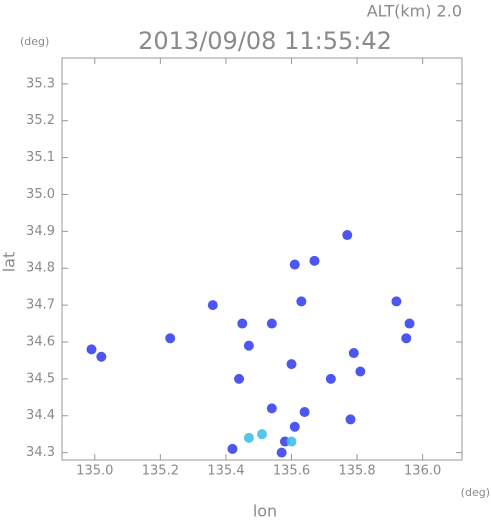 Image resolution: width=491 pixels, height=521 pixels. What do you see at coordinates (291, 471) in the screenshot?
I see `x-tick-label: 135.6` at bounding box center [291, 471].